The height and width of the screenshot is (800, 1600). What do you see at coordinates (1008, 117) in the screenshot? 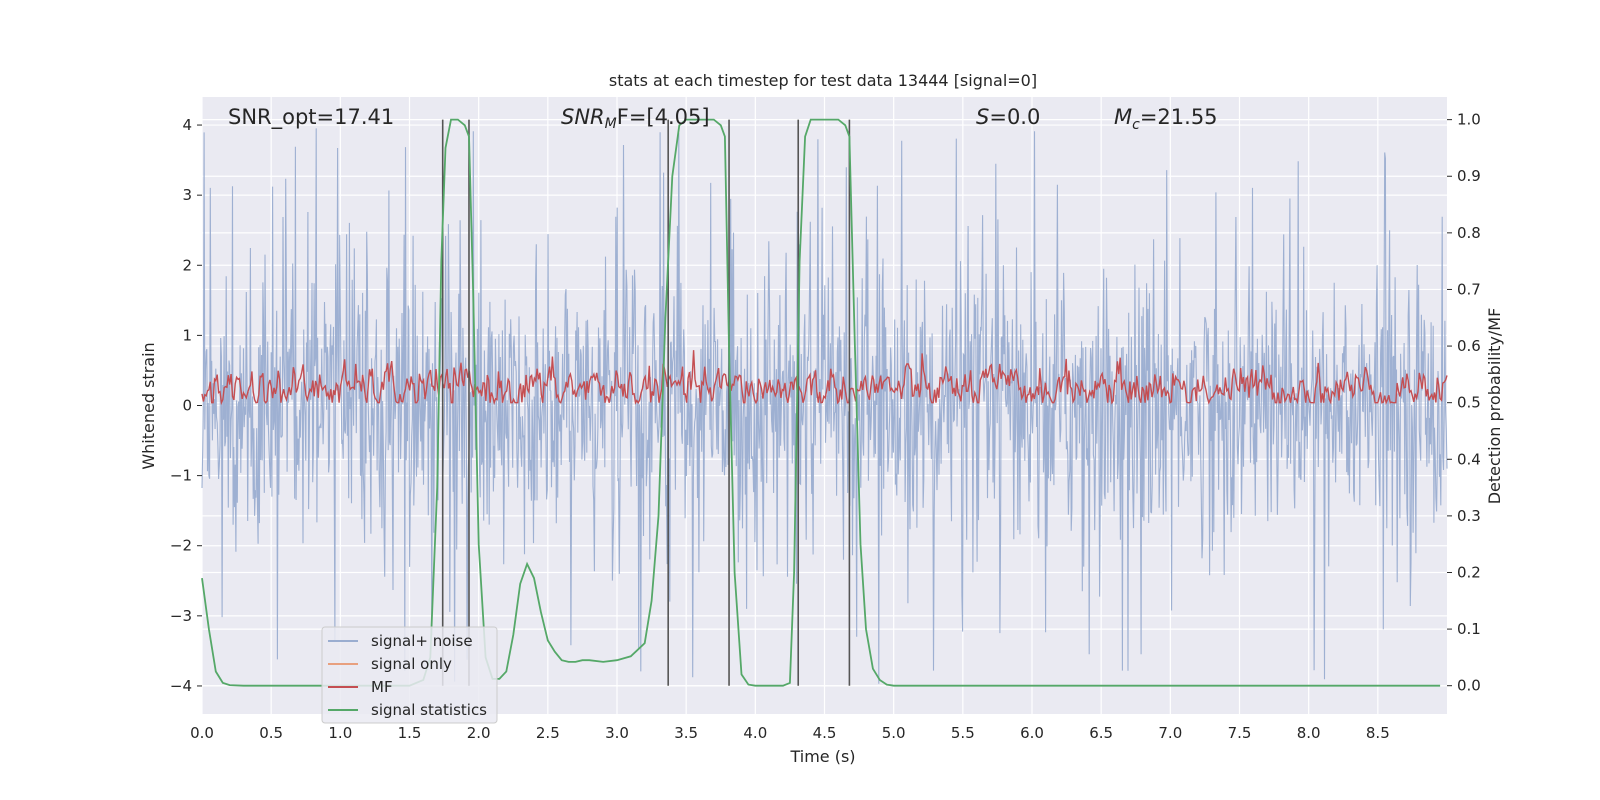
I see `s-annotation: S=0.0` at bounding box center [1008, 117].